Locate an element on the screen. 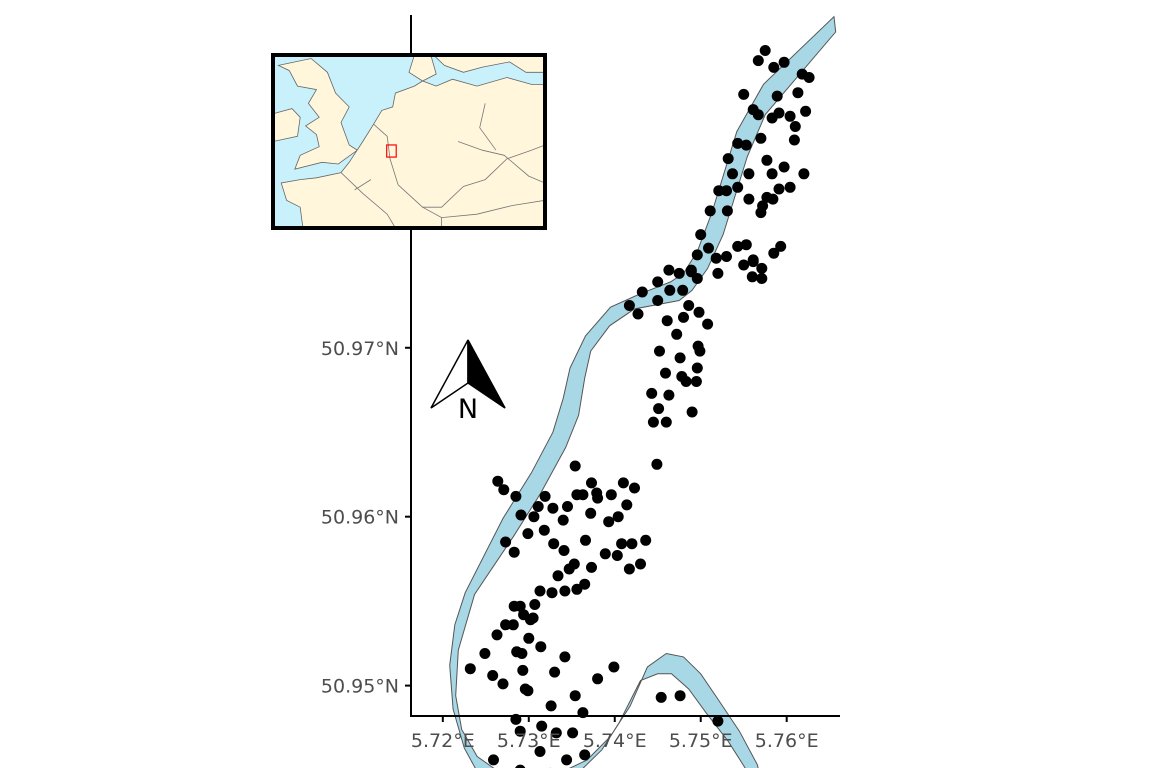  x-tick-label: 5.76°E is located at coordinates (787, 741).